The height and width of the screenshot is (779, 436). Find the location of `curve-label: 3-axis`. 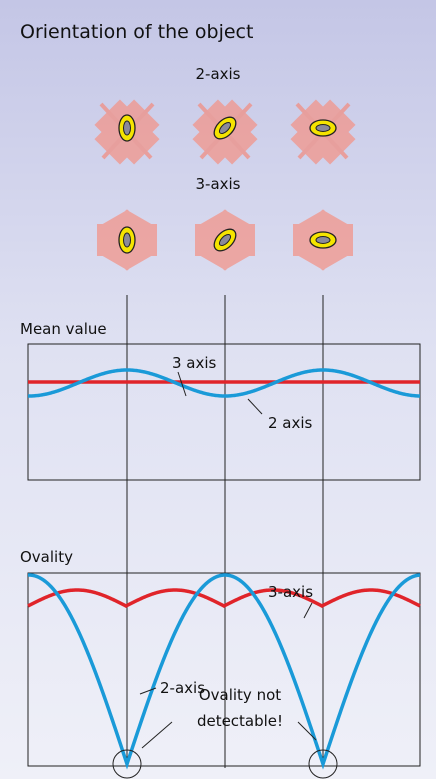

curve-label: 3-axis is located at coordinates (290, 592).